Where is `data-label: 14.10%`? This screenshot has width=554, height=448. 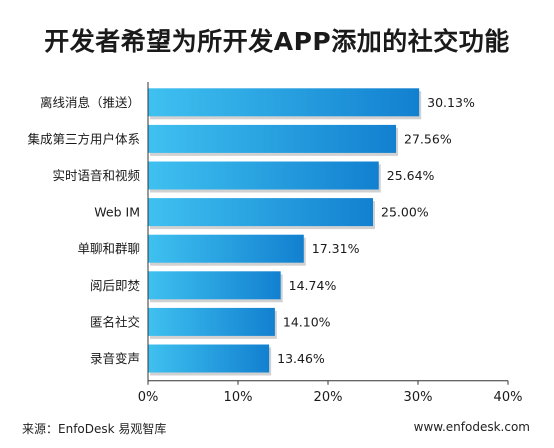
data-label: 14.10% is located at coordinates (307, 321).